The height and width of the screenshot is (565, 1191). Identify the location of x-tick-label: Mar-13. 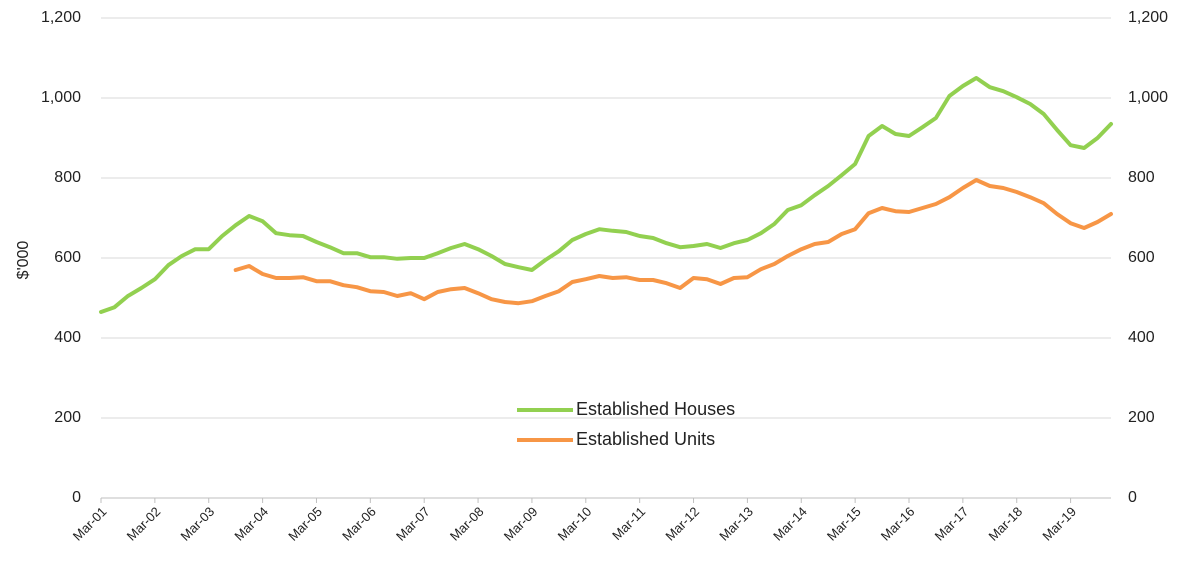
(736, 524).